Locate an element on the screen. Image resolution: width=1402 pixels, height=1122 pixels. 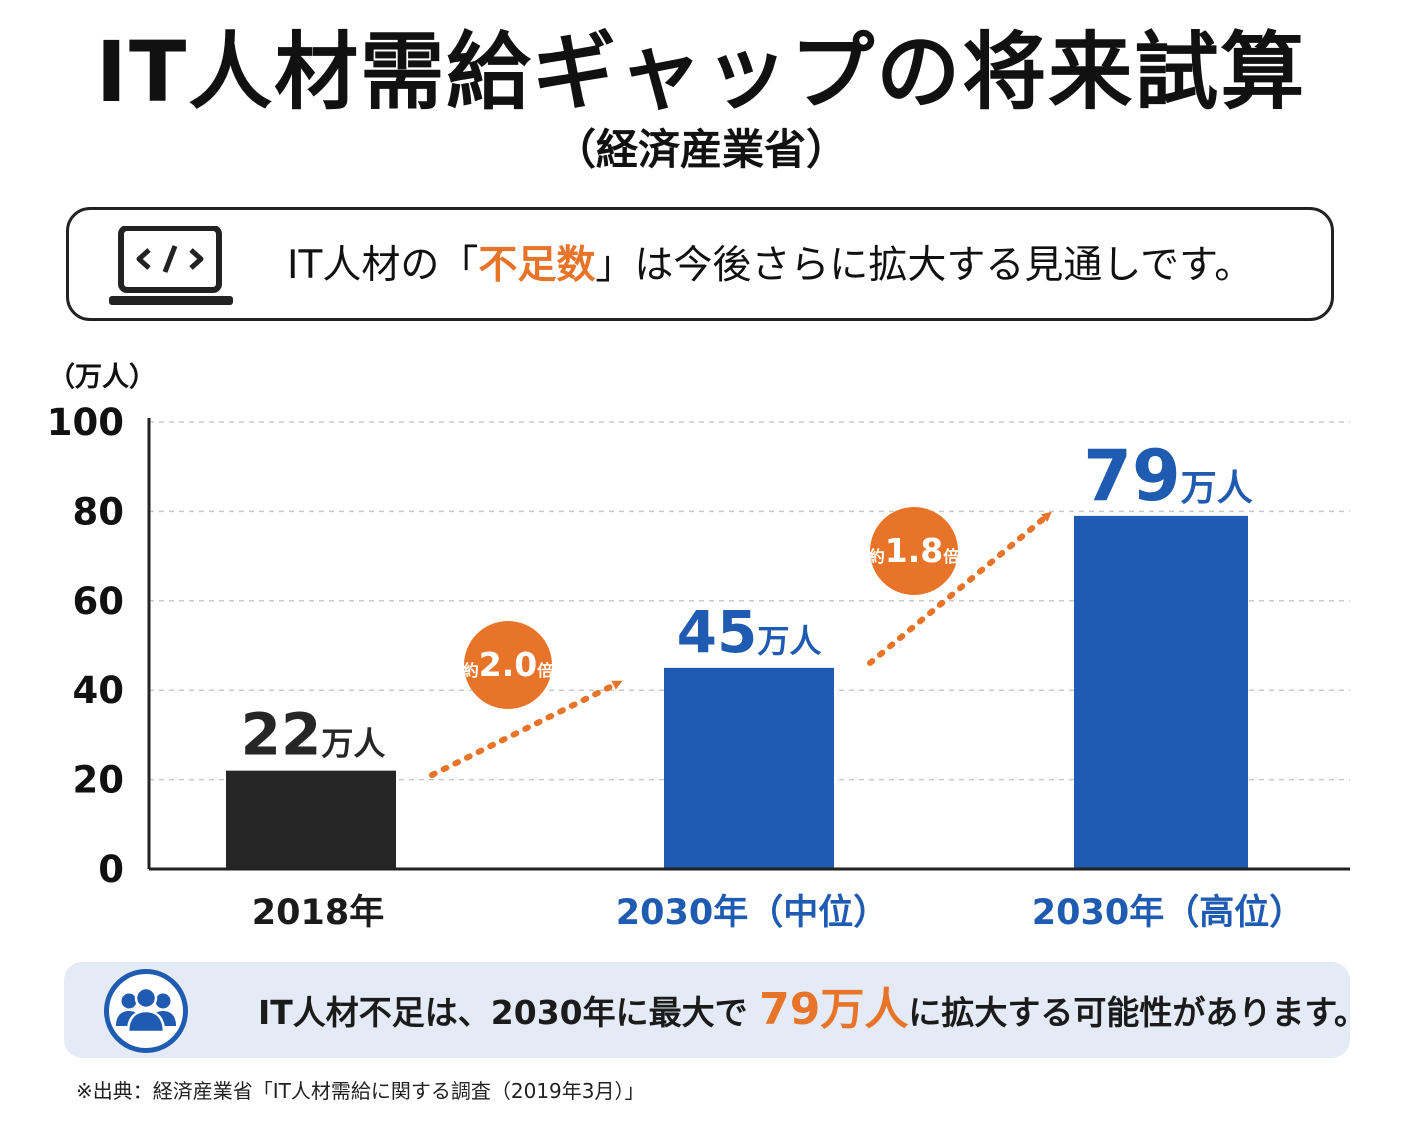
note-text: IT人材不足は、2030年に最大で 79万人に拡大する可能性があります。 is located at coordinates (812, 1011).